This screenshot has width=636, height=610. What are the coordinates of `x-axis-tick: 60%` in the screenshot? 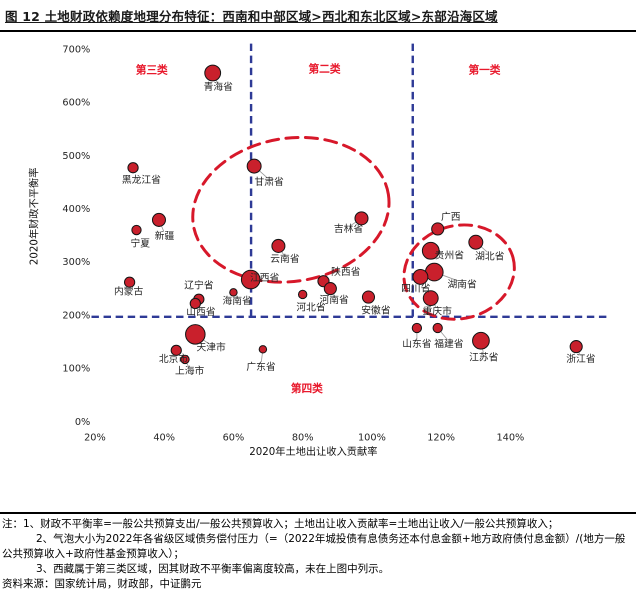 It's located at (234, 437).